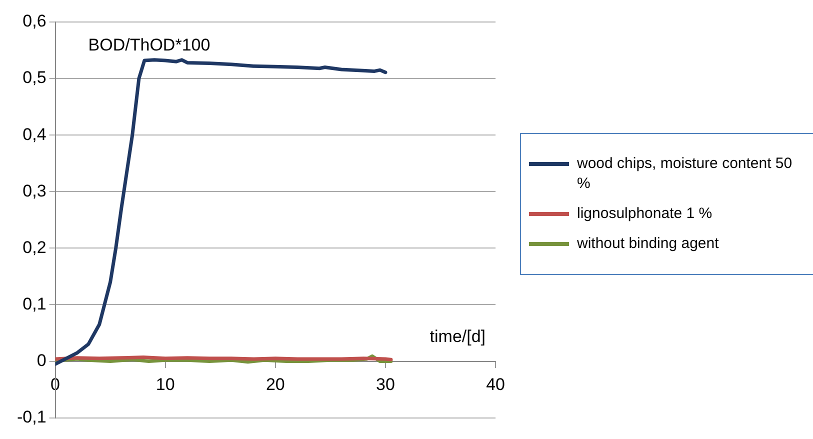  Describe the element at coordinates (165, 384) in the screenshot. I see `x-tick-label: 10` at that location.